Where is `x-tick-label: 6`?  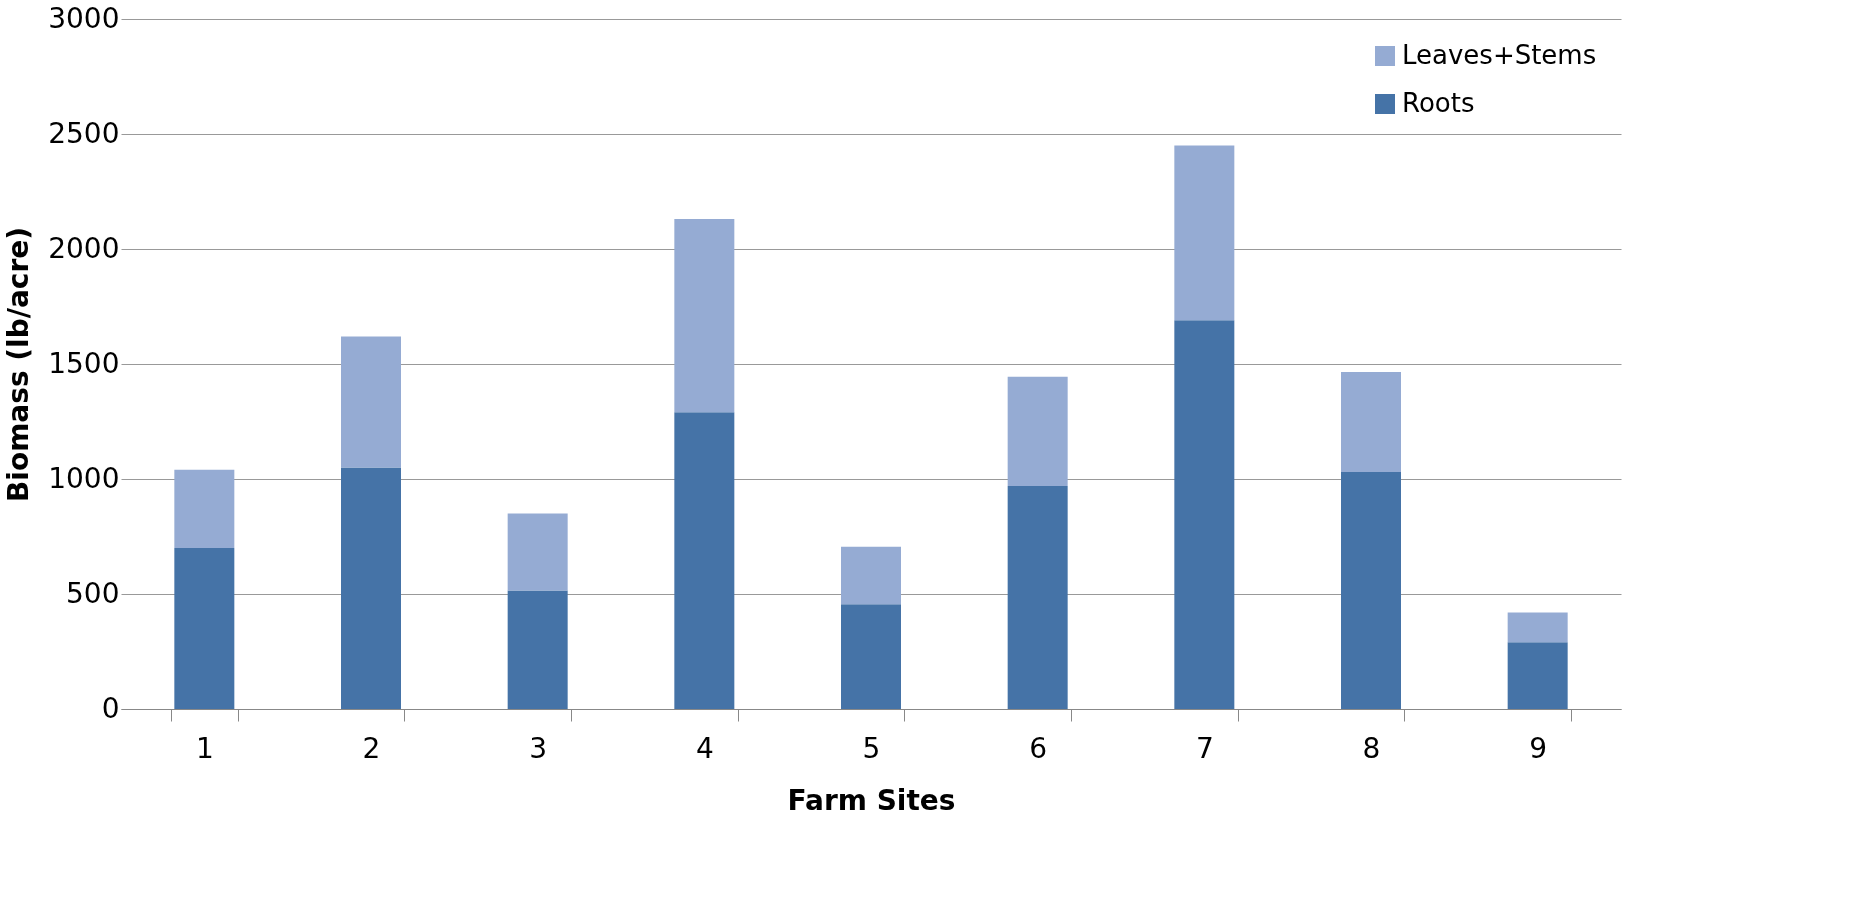
x-tick-label: 6 is located at coordinates (1038, 748).